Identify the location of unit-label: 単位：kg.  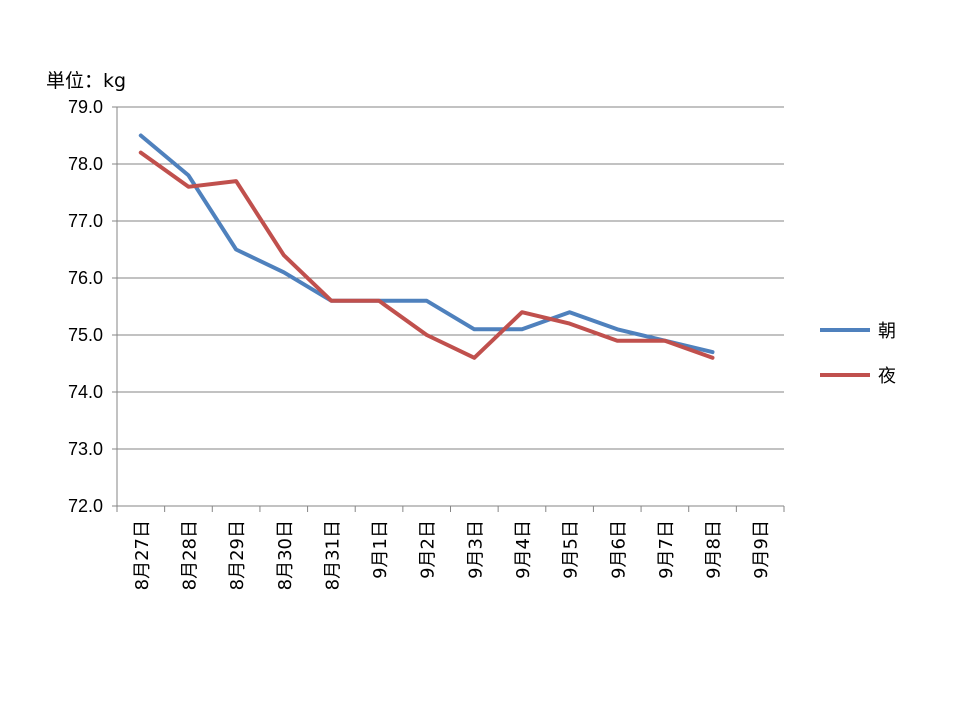
(86, 81).